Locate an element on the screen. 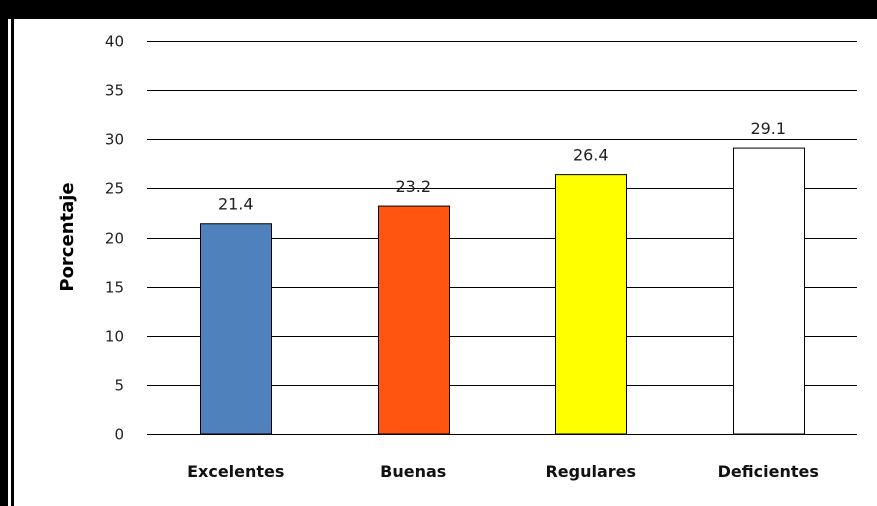  y-tick-label: 15 is located at coordinates (114, 288).